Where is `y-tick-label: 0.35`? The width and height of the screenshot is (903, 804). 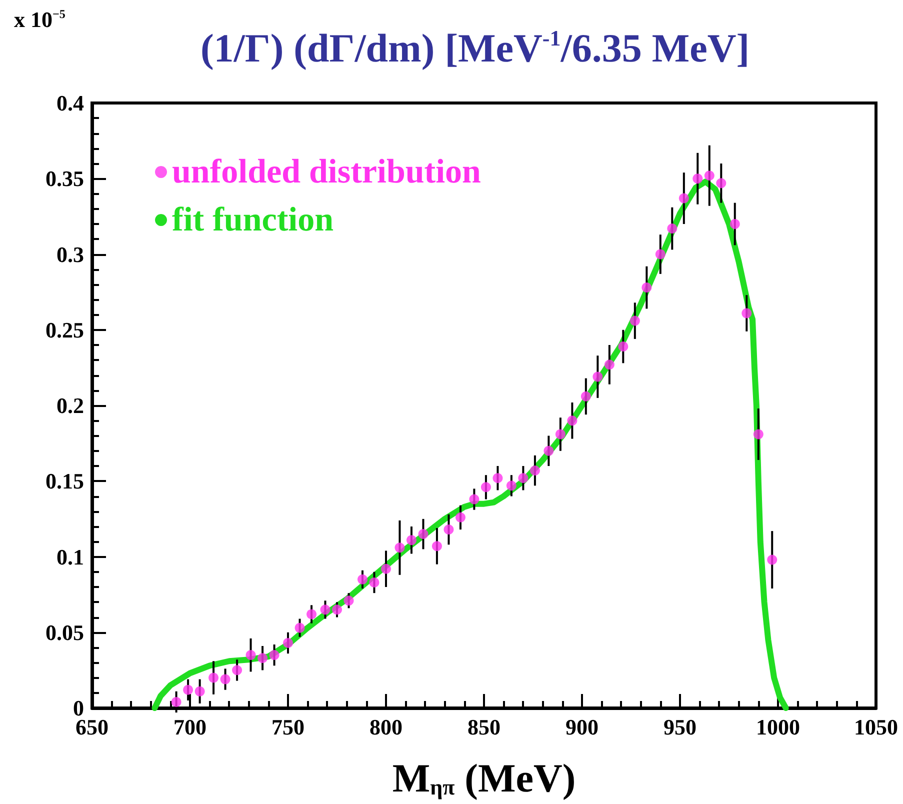 y-tick-label: 0.35 is located at coordinates (65, 179).